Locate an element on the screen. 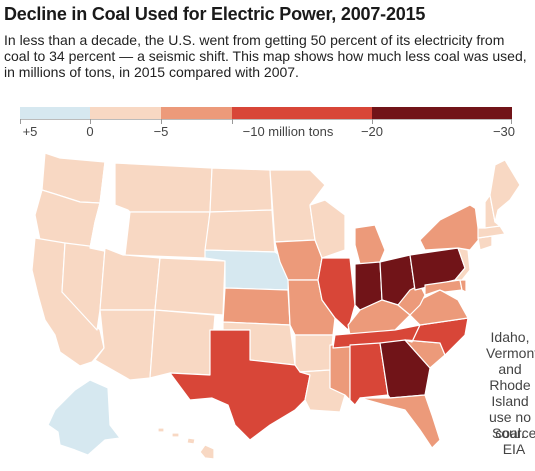 This screenshot has height=471, width=535. legend-color-bar is located at coordinates (266, 113).